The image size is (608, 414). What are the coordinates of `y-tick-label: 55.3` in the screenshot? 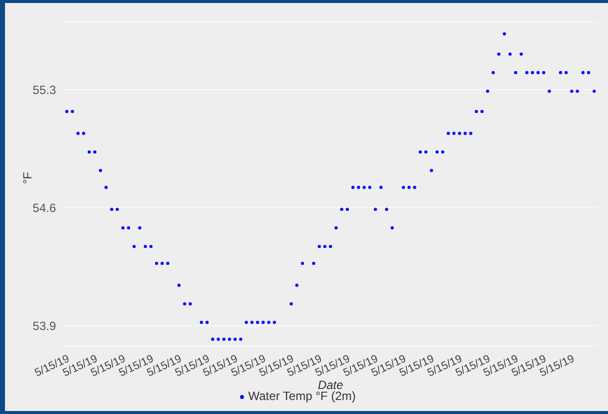 It's located at (44, 89).